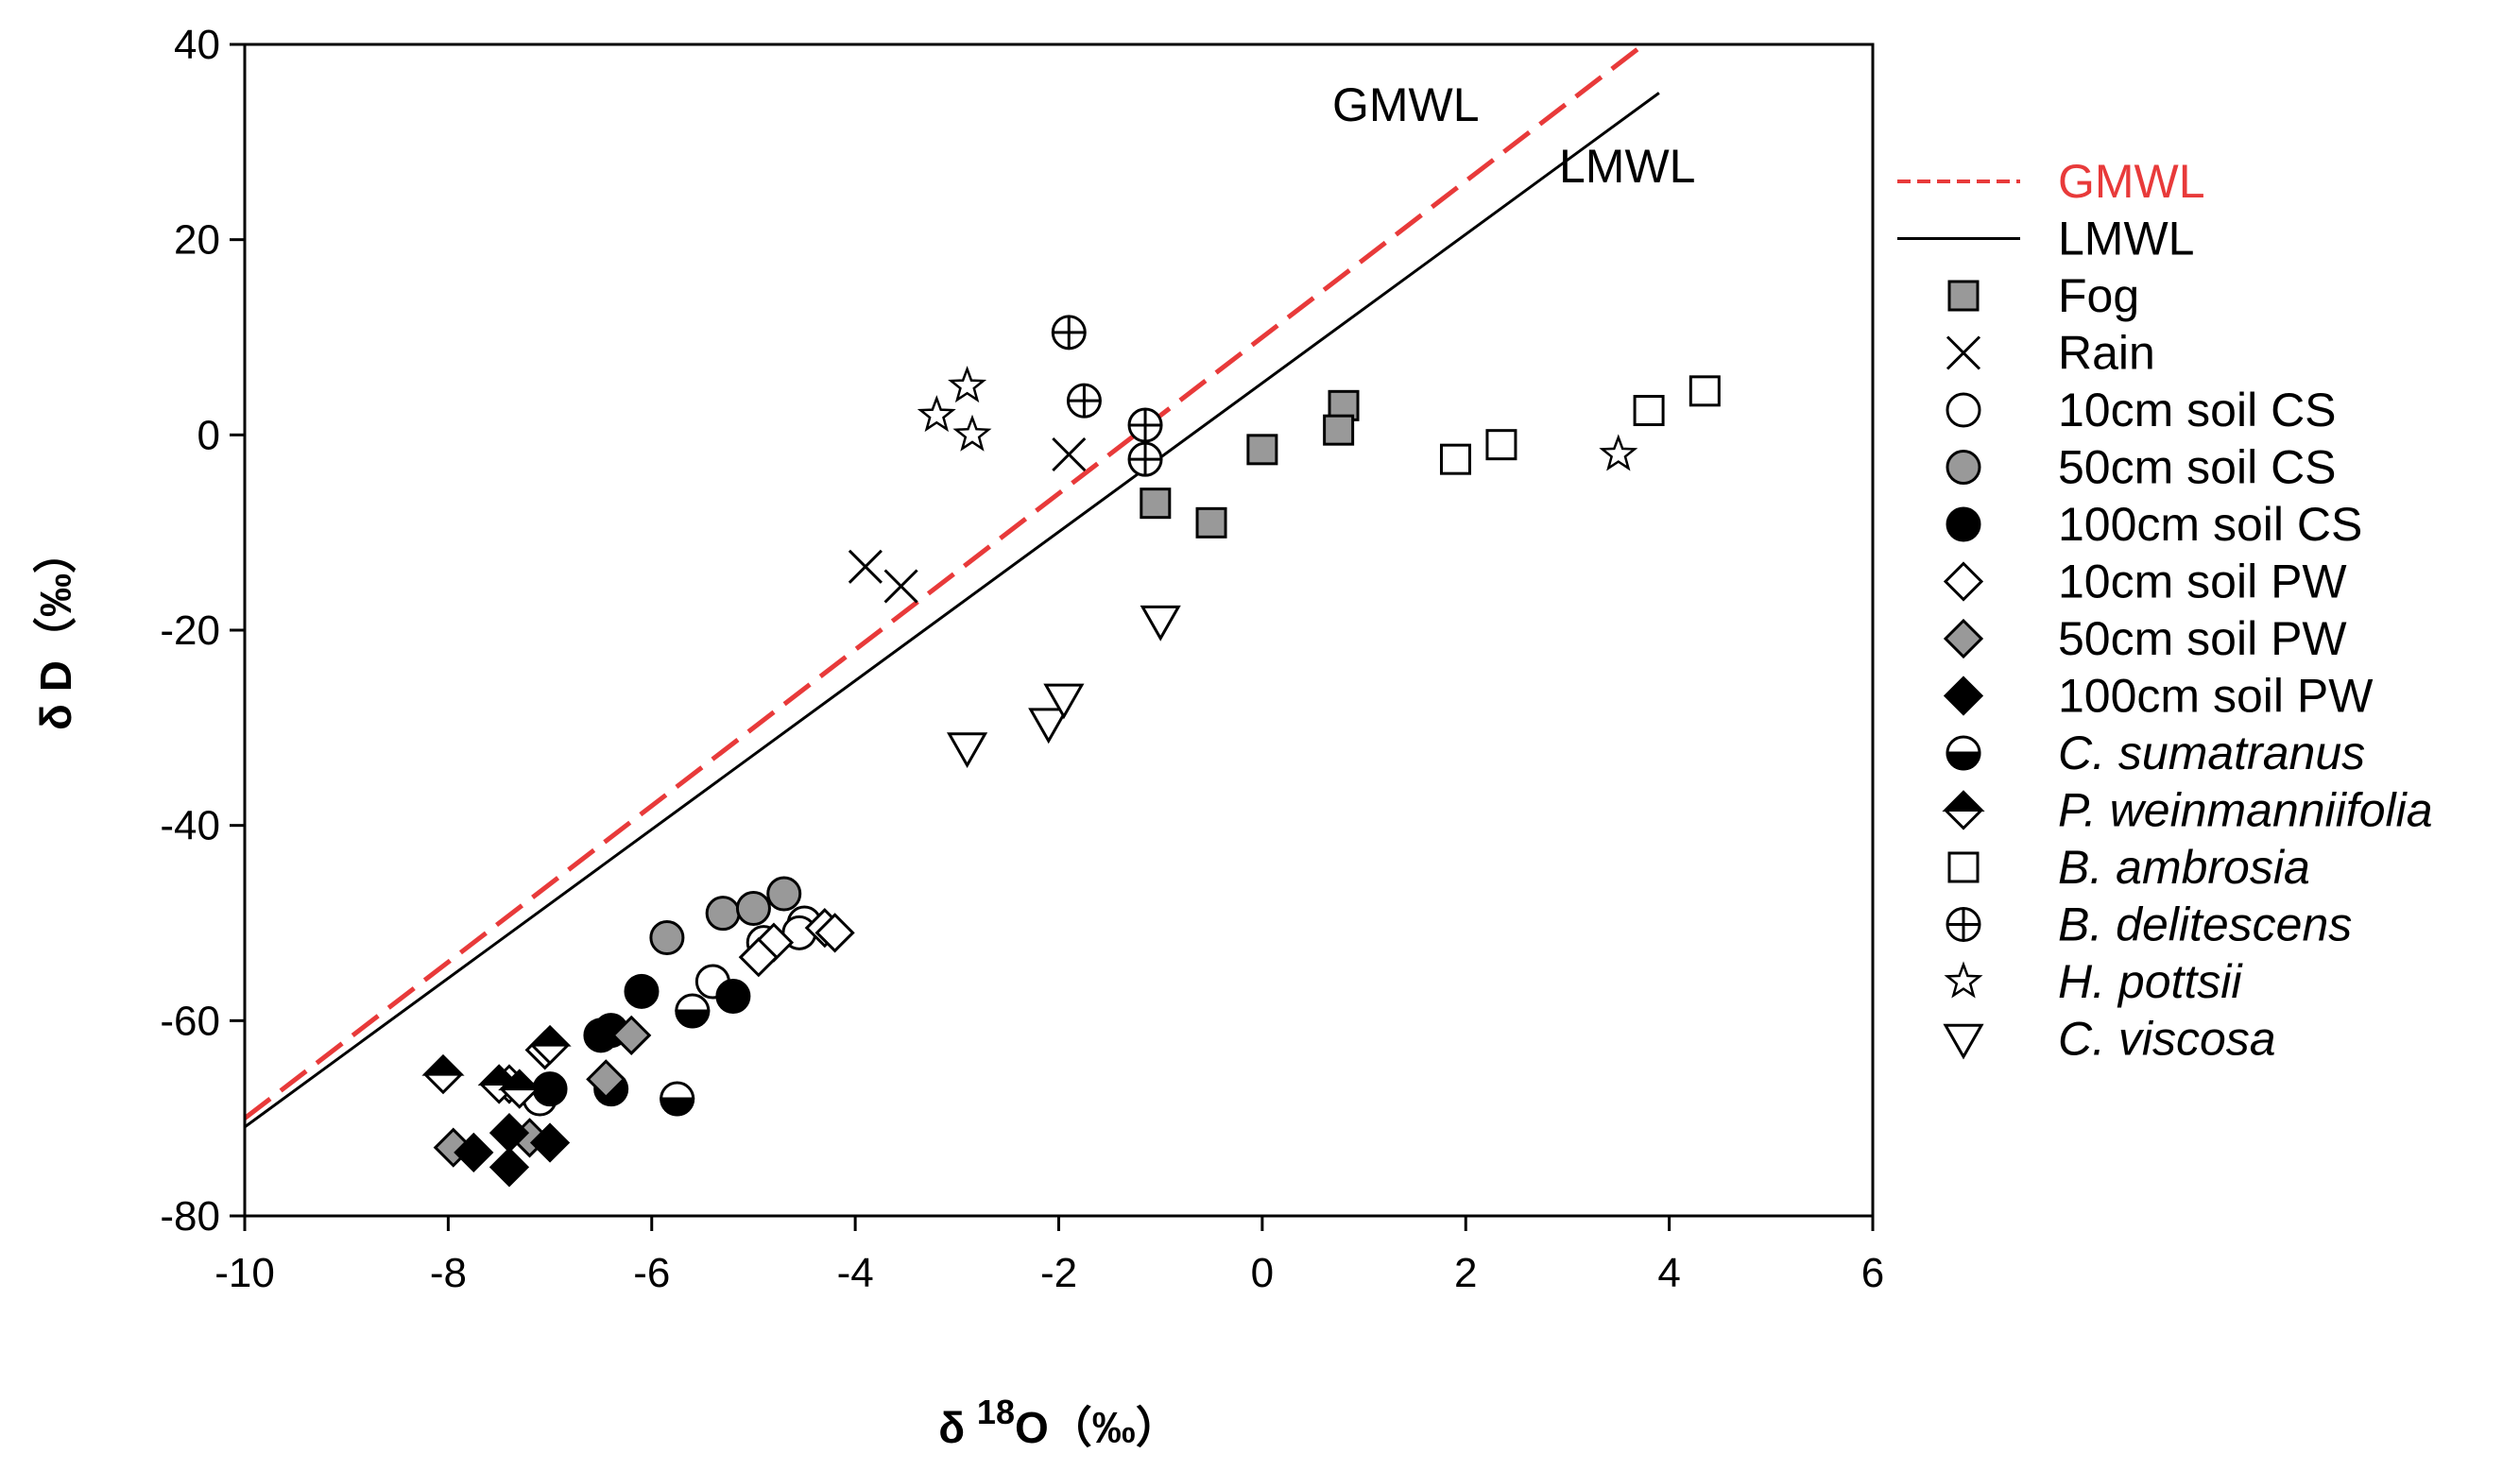  I want to click on legend-item-c-viscosa: C. viscosa, so click(2109, 1039).